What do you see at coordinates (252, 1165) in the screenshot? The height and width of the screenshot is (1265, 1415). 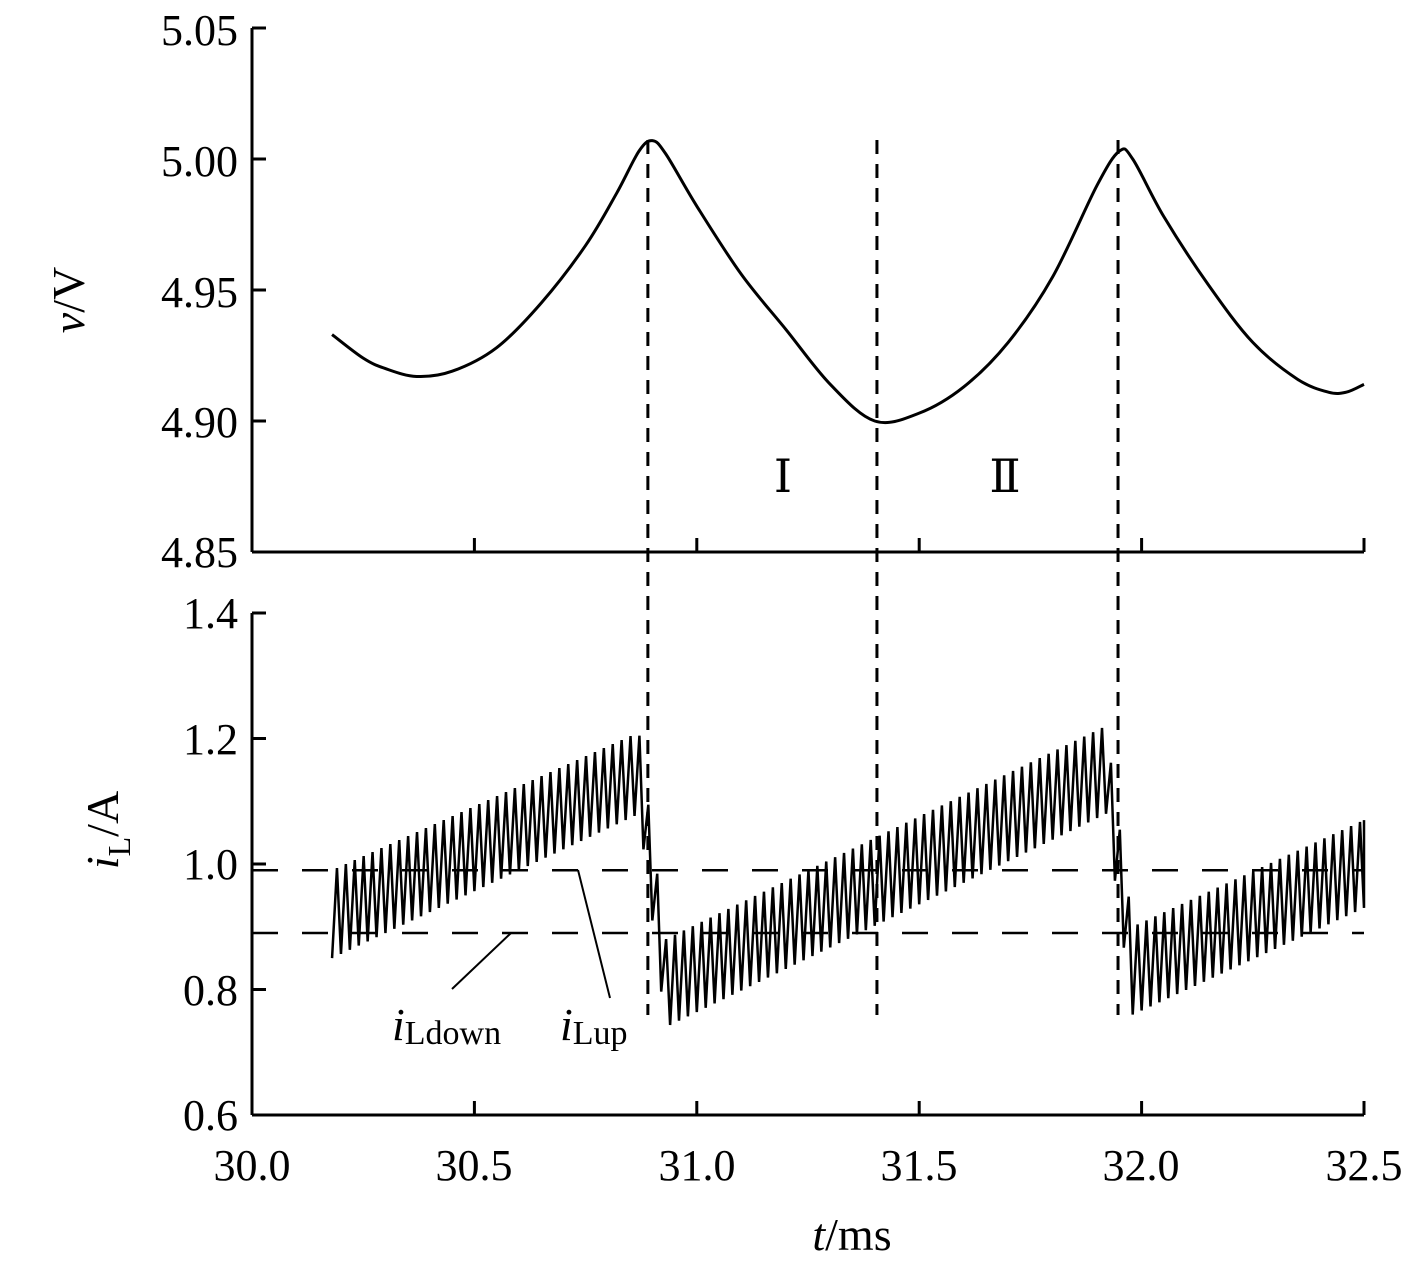 I see `x-tick-label: 30.0` at bounding box center [252, 1165].